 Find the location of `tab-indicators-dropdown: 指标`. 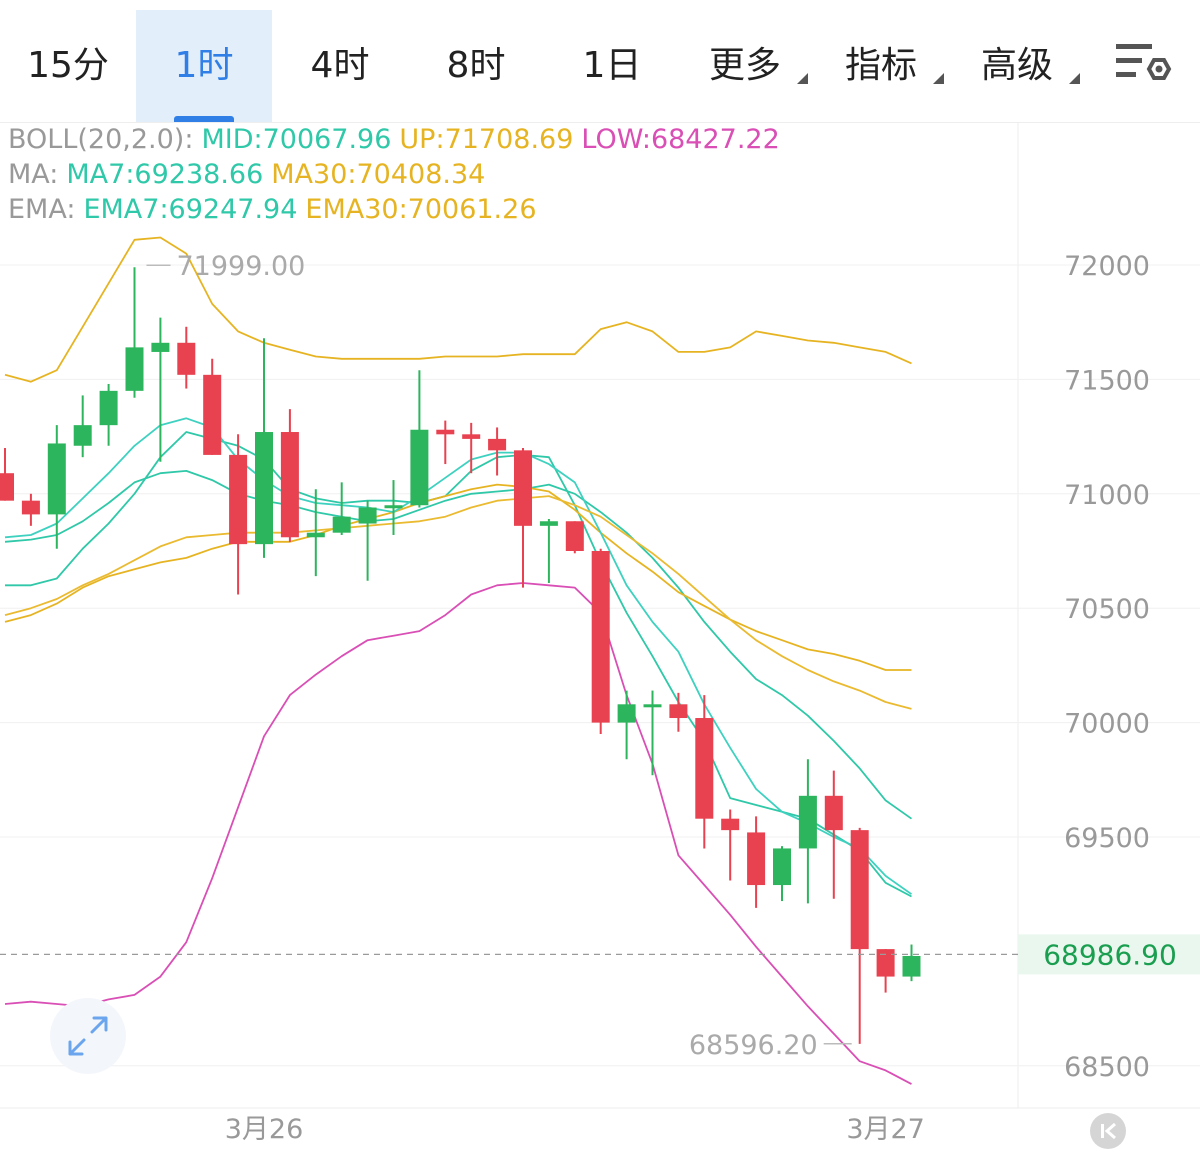

tab-indicators-dropdown: 指标 is located at coordinates (881, 66).